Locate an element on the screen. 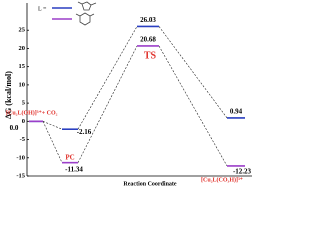 This screenshot has height=240, width=320. value-label: -11.34 is located at coordinates (74, 169).